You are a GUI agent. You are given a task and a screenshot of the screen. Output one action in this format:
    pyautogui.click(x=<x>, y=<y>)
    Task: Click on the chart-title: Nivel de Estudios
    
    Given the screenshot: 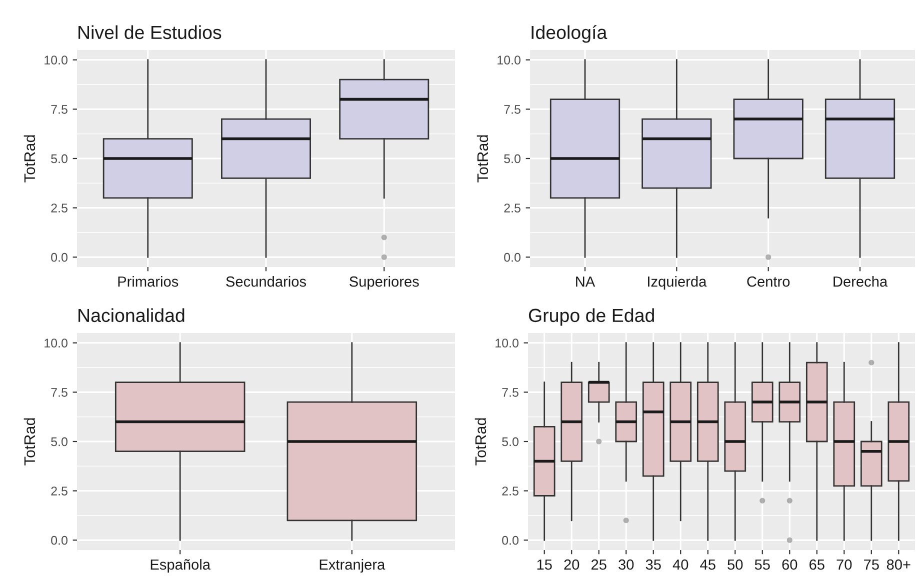 What is the action you would take?
    pyautogui.click(x=150, y=32)
    